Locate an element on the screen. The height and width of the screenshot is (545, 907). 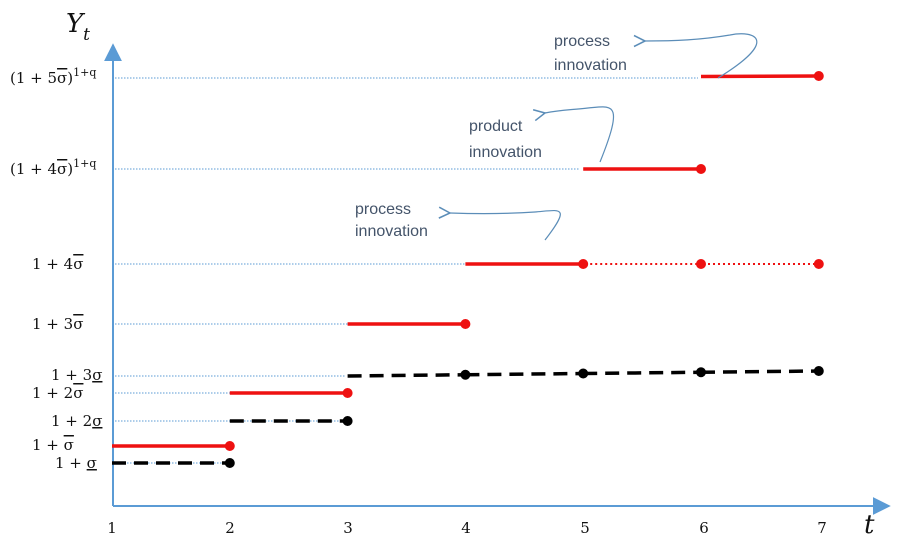
x-tick-4: 4 is located at coordinates (466, 528).